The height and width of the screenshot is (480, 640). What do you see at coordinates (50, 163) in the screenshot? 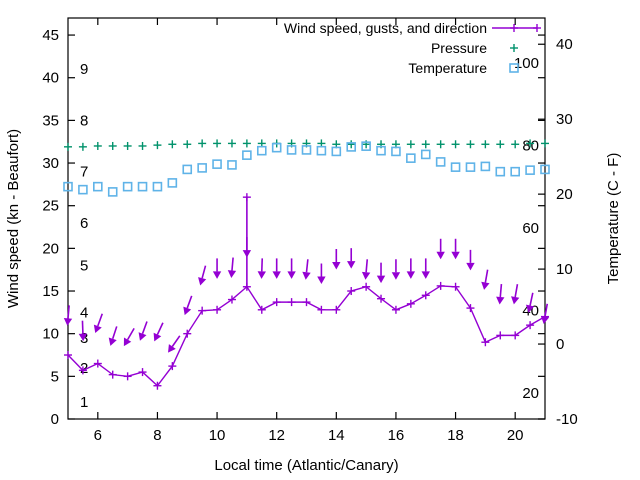
I see `y-tick-label-left: 30` at bounding box center [50, 163].